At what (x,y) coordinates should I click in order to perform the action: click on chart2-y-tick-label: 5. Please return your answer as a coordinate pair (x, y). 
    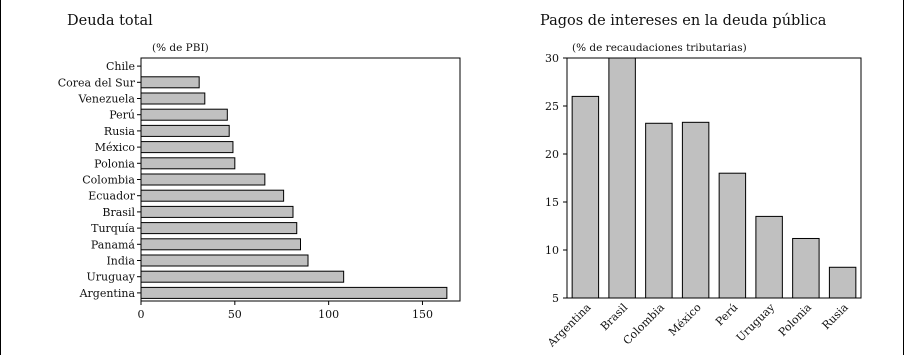
    Looking at the image, I should click on (555, 298).